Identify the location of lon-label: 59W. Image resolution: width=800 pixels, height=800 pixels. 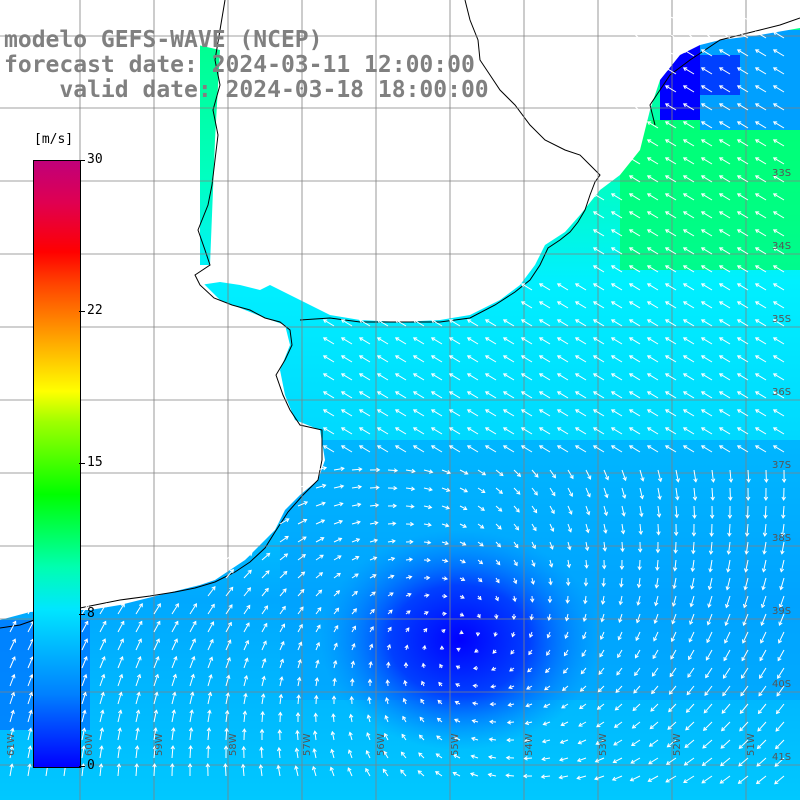
(159, 744).